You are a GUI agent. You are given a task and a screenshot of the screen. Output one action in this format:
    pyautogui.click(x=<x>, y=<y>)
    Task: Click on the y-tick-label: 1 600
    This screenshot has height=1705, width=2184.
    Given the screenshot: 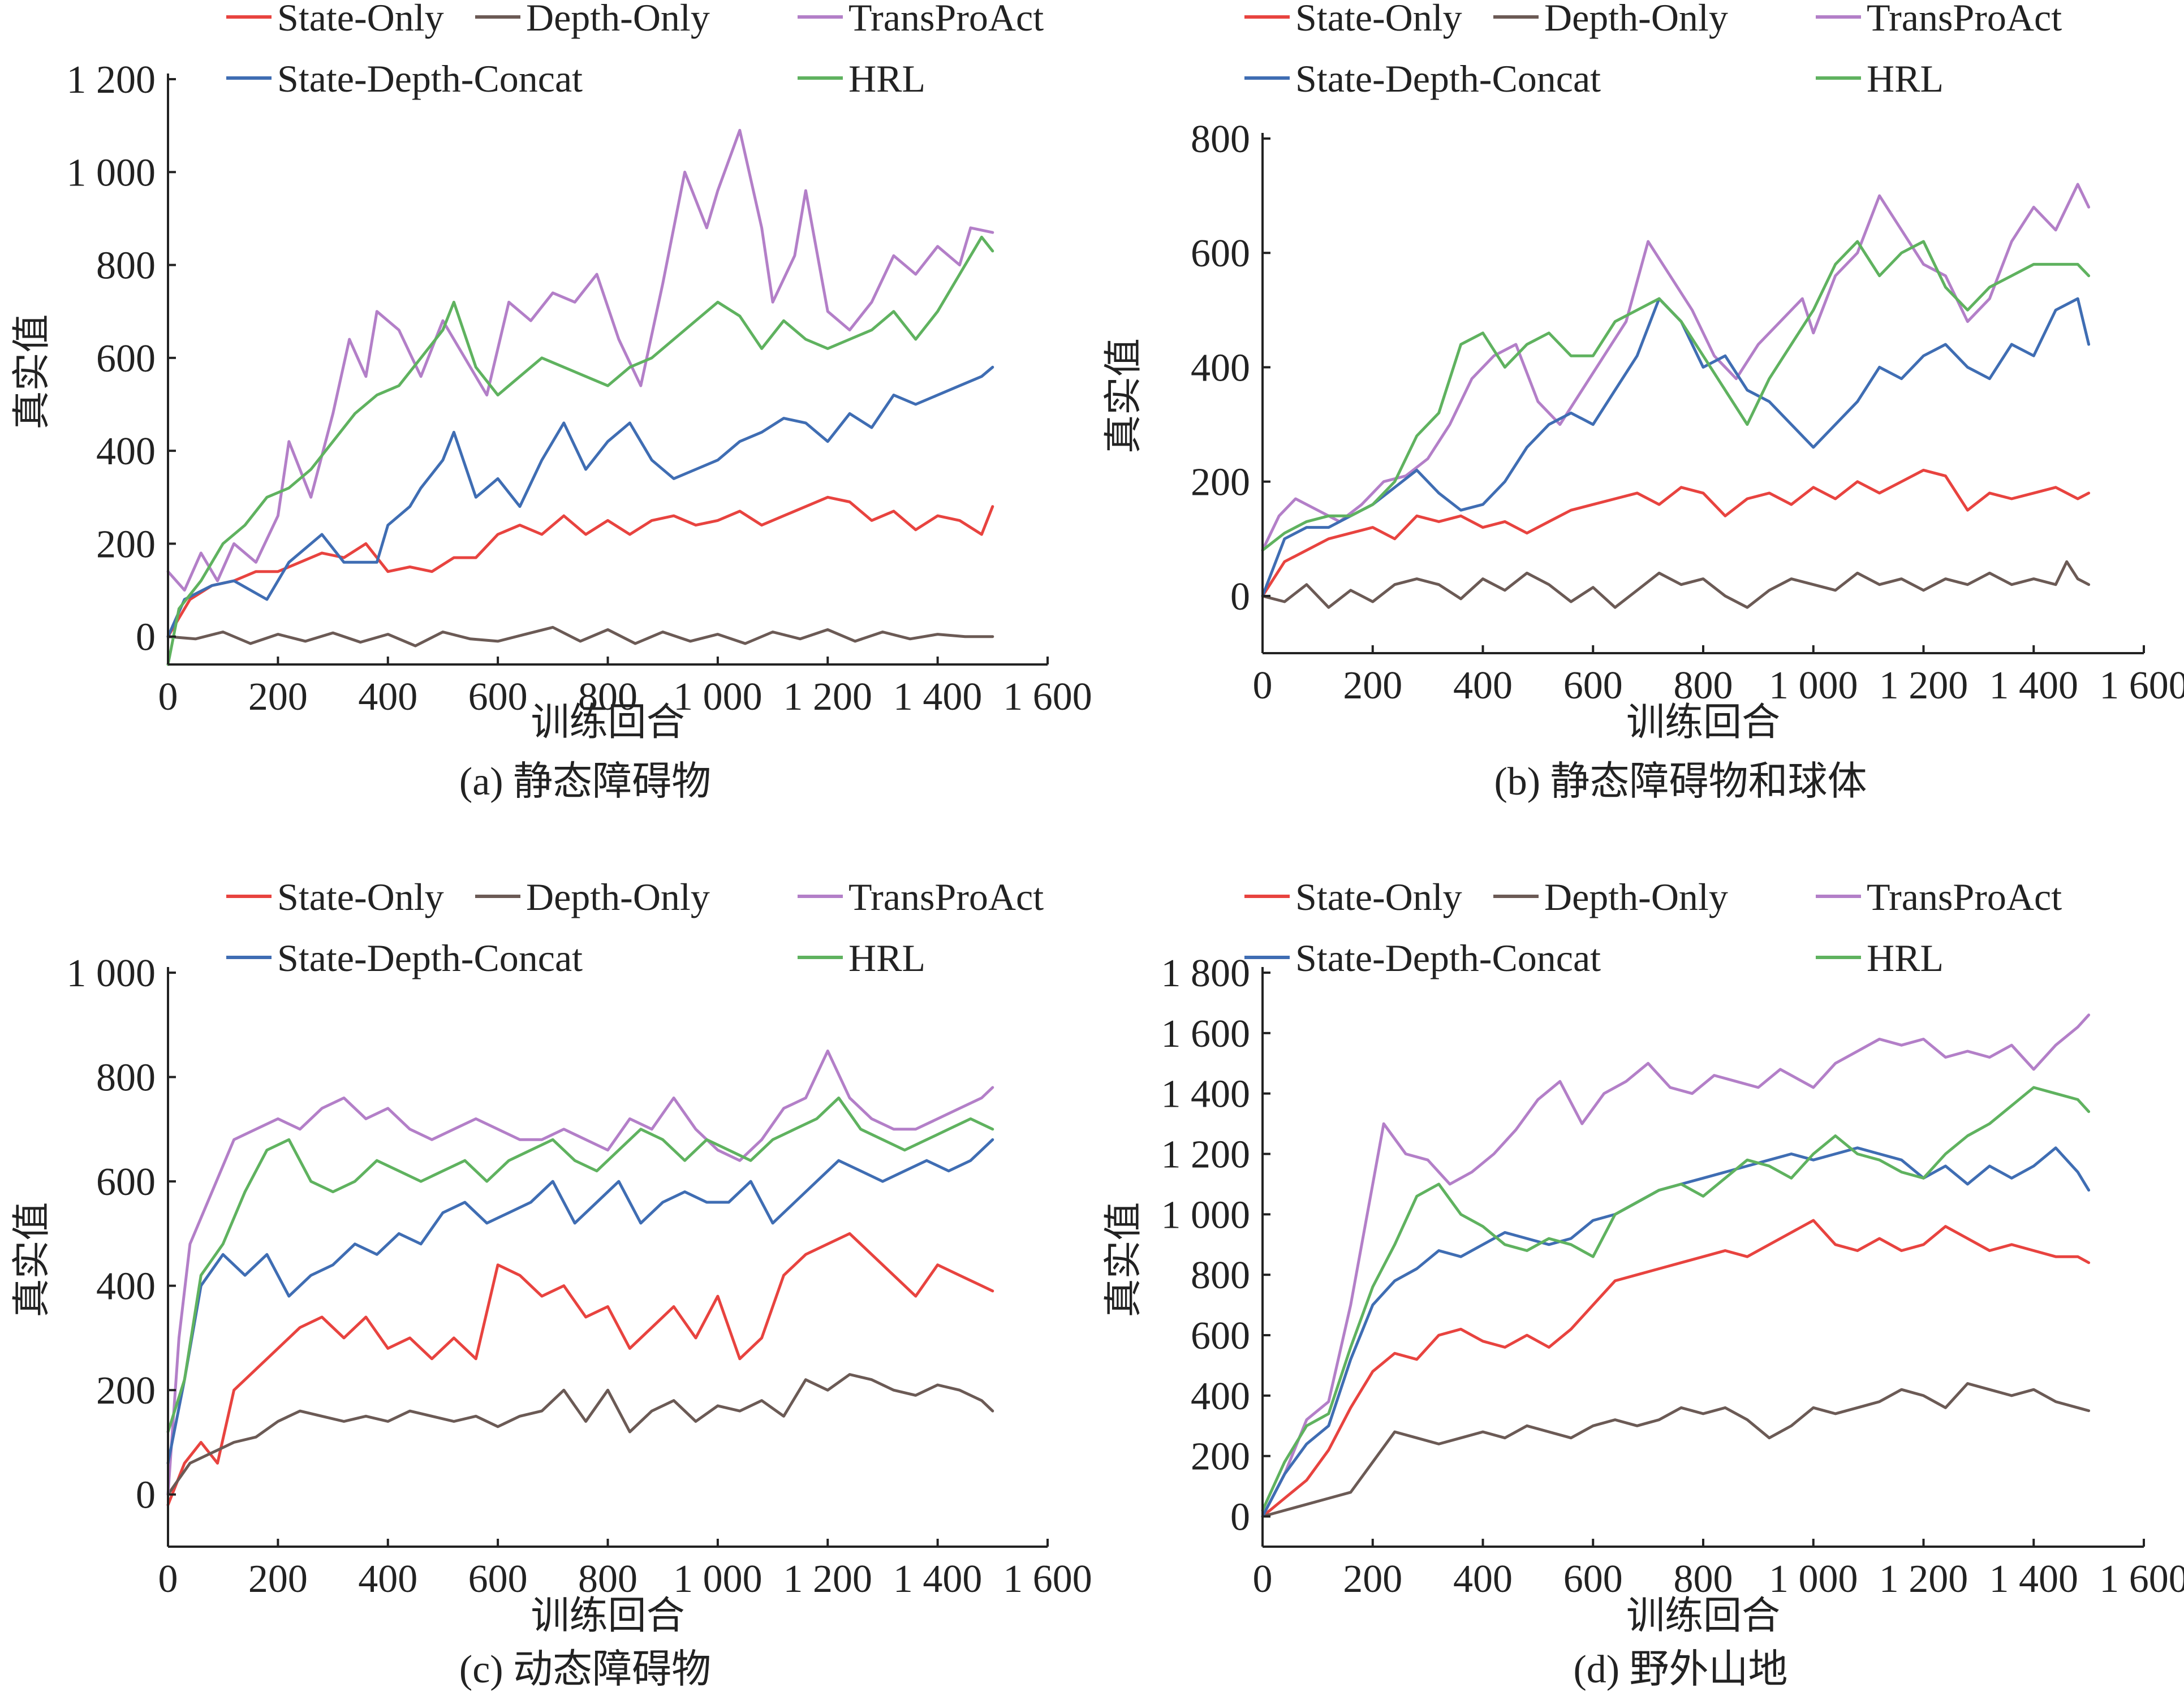 What is the action you would take?
    pyautogui.click(x=1206, y=1034)
    